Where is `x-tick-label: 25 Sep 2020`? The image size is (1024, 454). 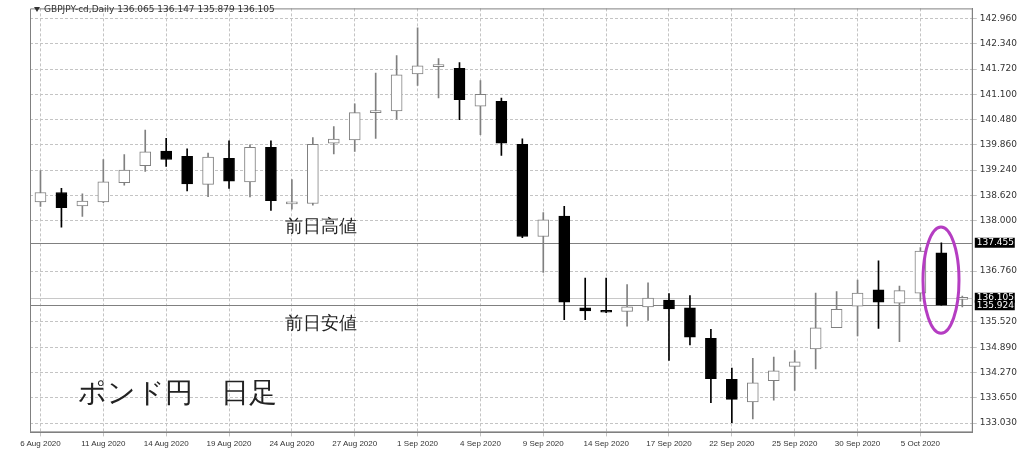
x-tick-label: 25 Sep 2020 is located at coordinates (795, 444).